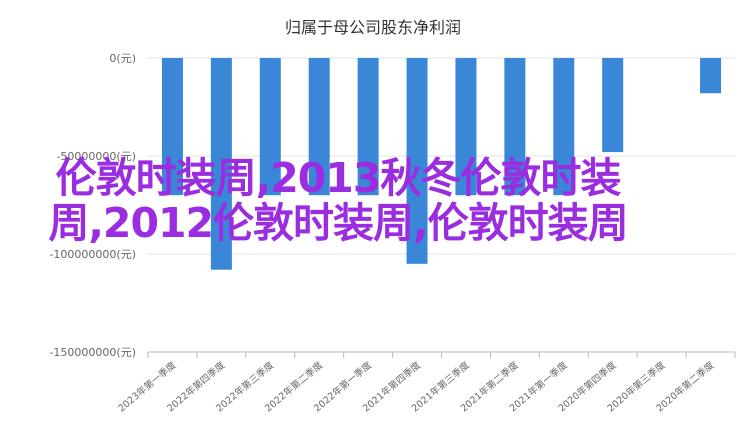 Image resolution: width=746 pixels, height=442 pixels. Describe the element at coordinates (122, 58) in the screenshot. I see `y-tick-label: 0(元)` at that location.